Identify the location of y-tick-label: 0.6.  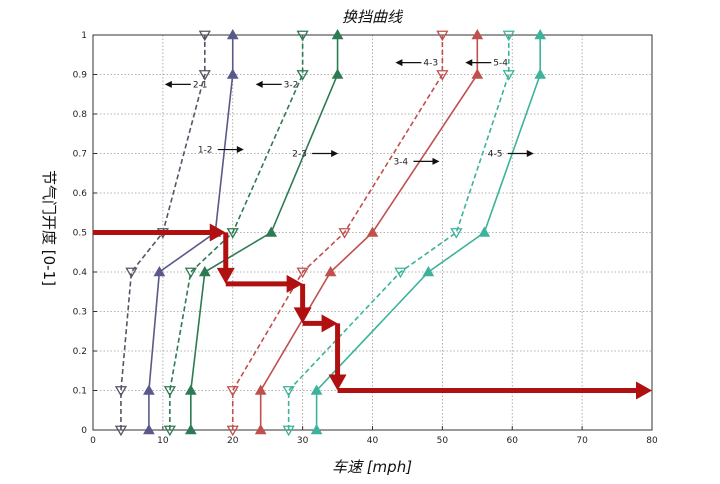
(80, 194).